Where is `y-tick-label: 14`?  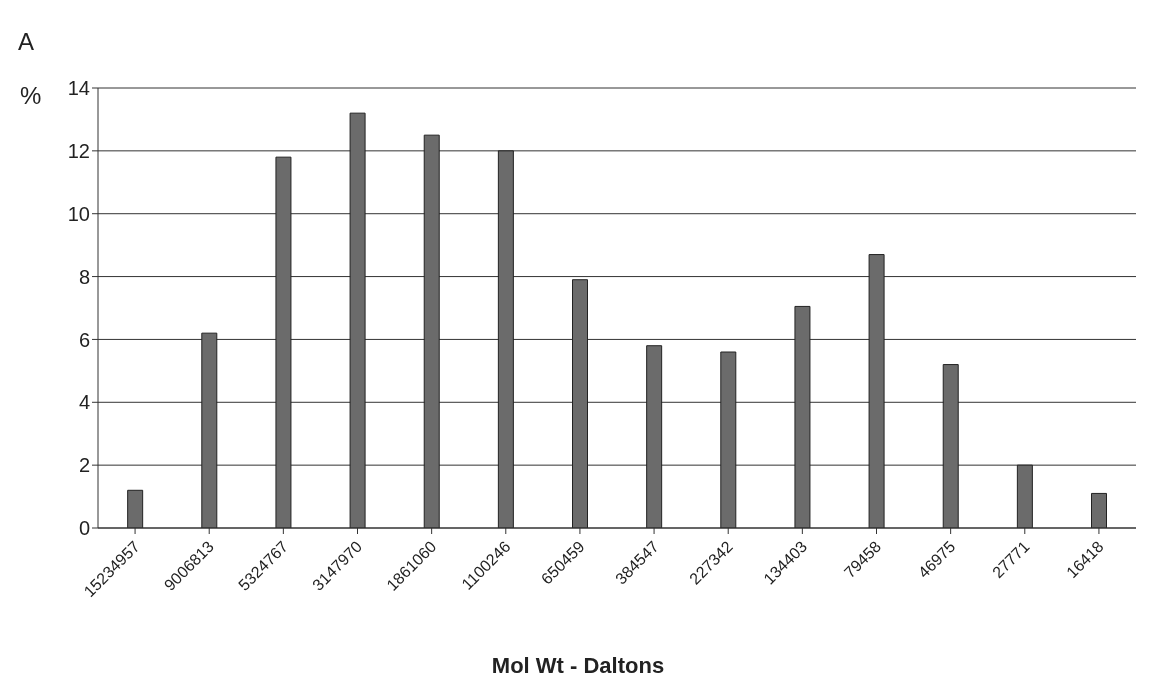
y-tick-label: 14 is located at coordinates (78, 88).